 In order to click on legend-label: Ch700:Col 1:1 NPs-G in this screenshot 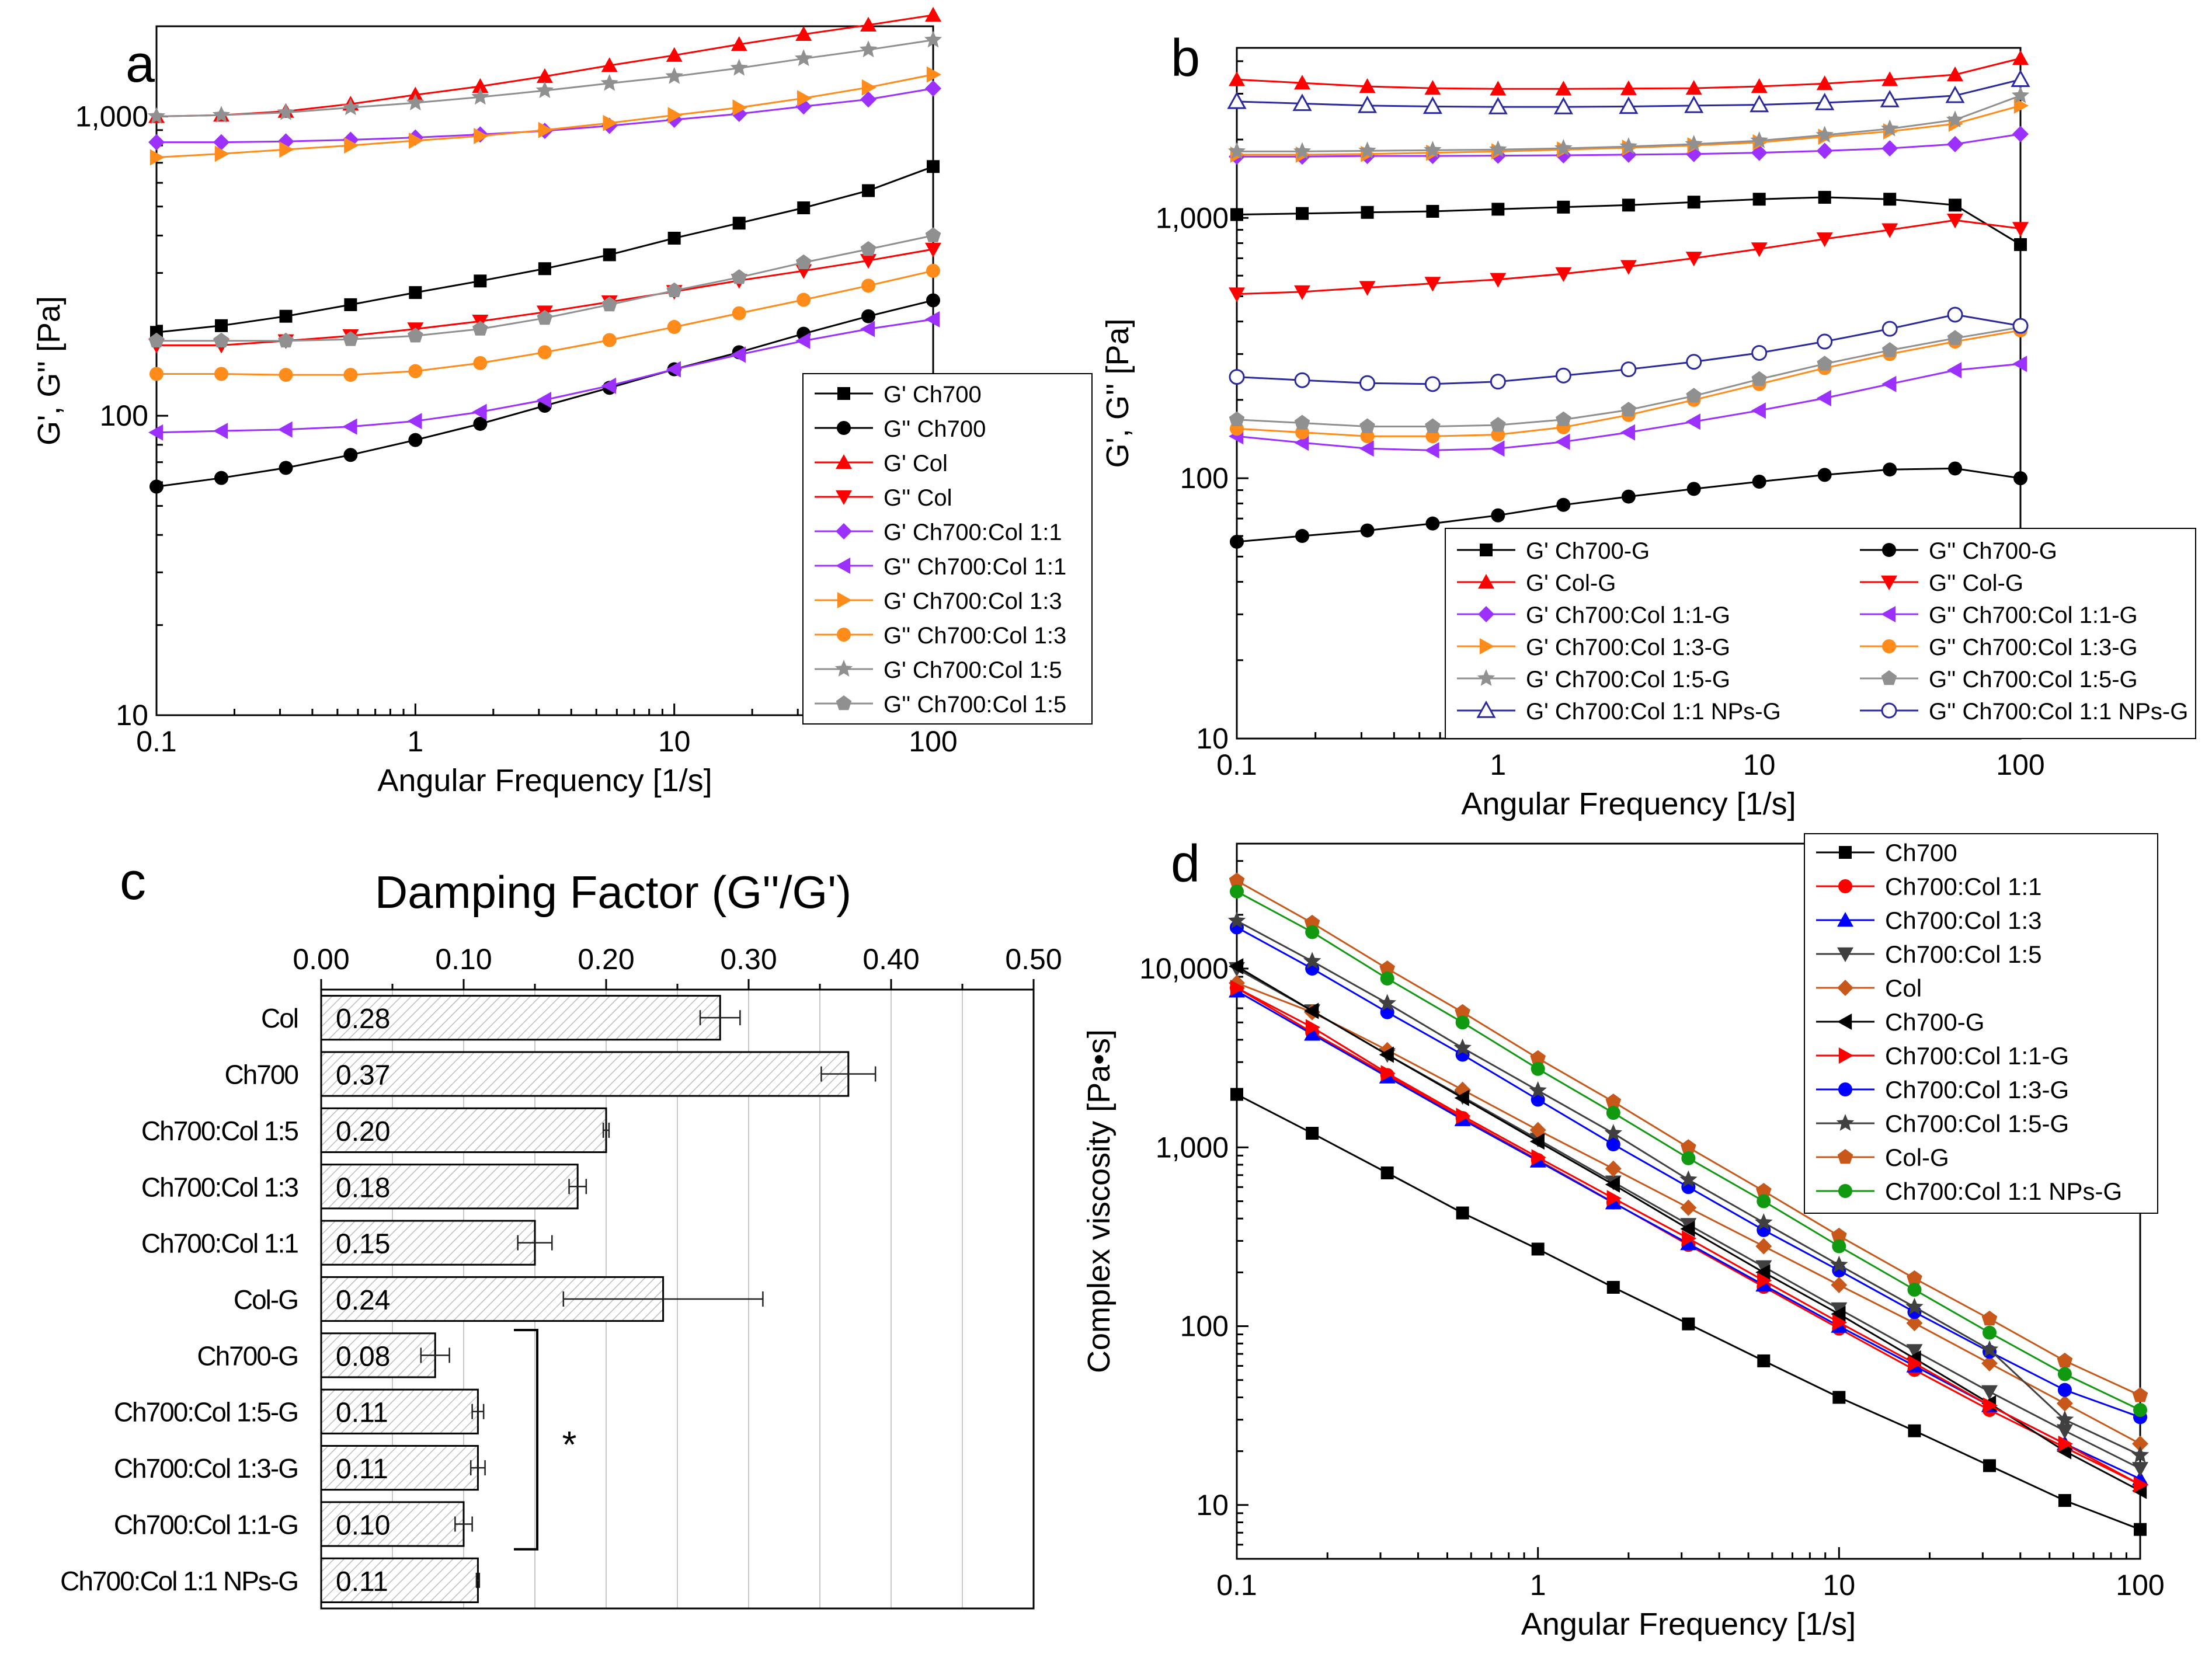, I will do `click(2004, 1192)`.